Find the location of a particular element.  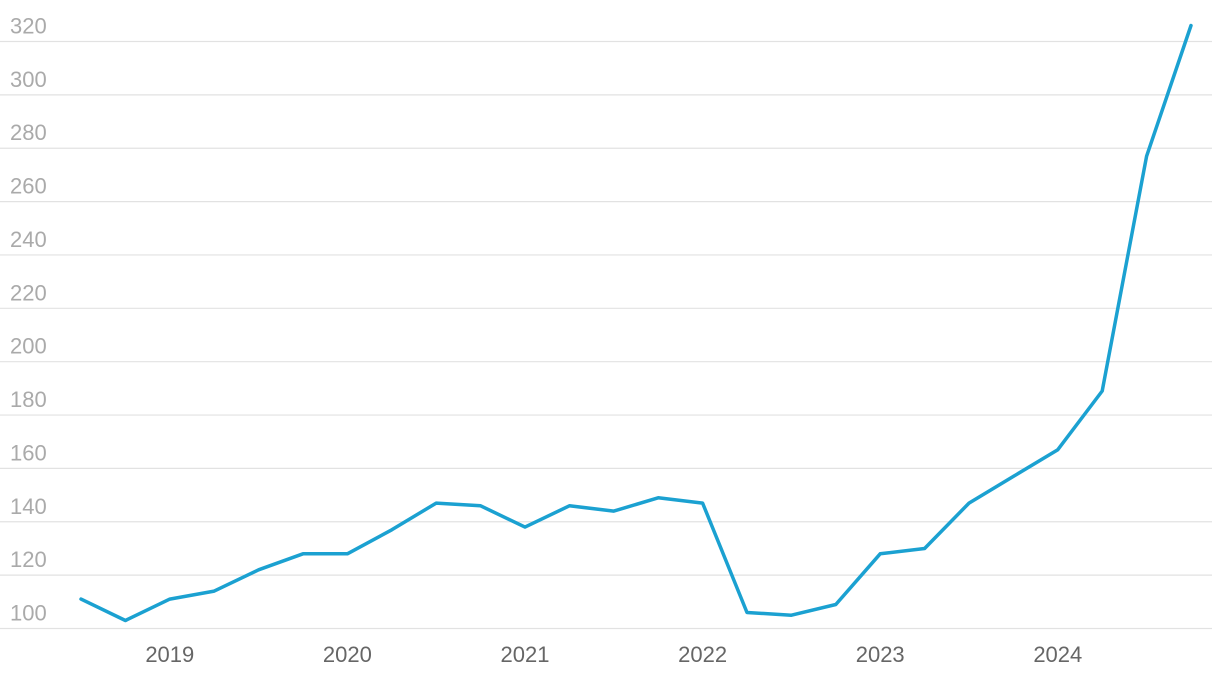

y-tick-label: 160 is located at coordinates (28, 452).